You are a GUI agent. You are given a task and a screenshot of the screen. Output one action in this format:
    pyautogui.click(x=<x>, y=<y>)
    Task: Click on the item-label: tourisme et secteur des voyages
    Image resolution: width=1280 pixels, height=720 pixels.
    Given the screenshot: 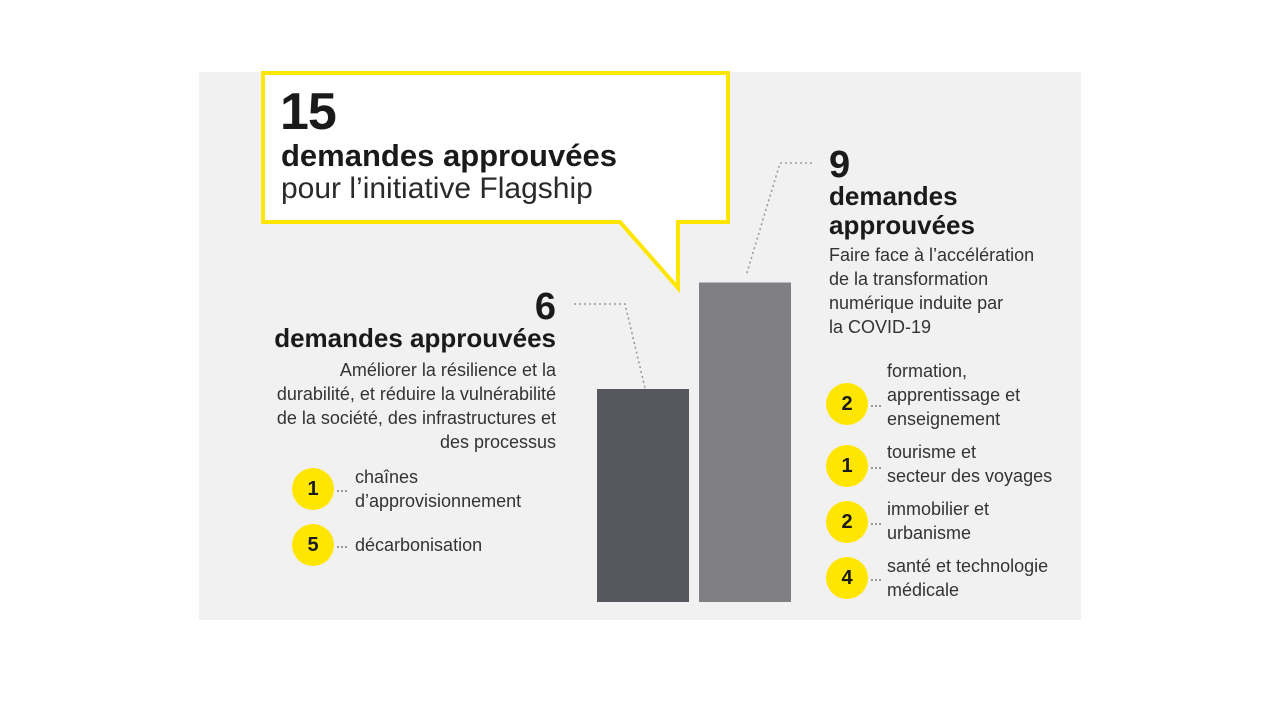 What is the action you would take?
    pyautogui.click(x=969, y=464)
    